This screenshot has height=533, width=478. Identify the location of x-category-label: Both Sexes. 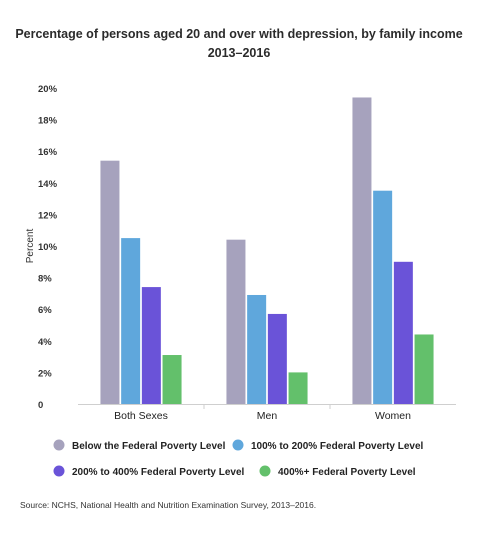
(141, 416).